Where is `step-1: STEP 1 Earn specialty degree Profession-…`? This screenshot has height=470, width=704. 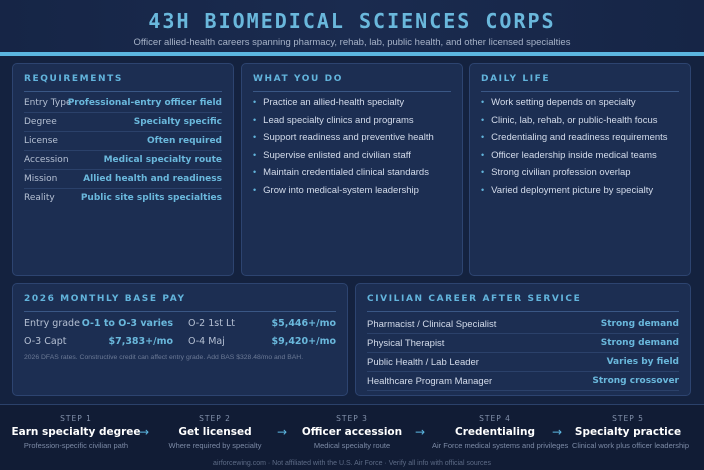
step-1: STEP 1 Earn specialty degree Profession-… is located at coordinates (76, 432).